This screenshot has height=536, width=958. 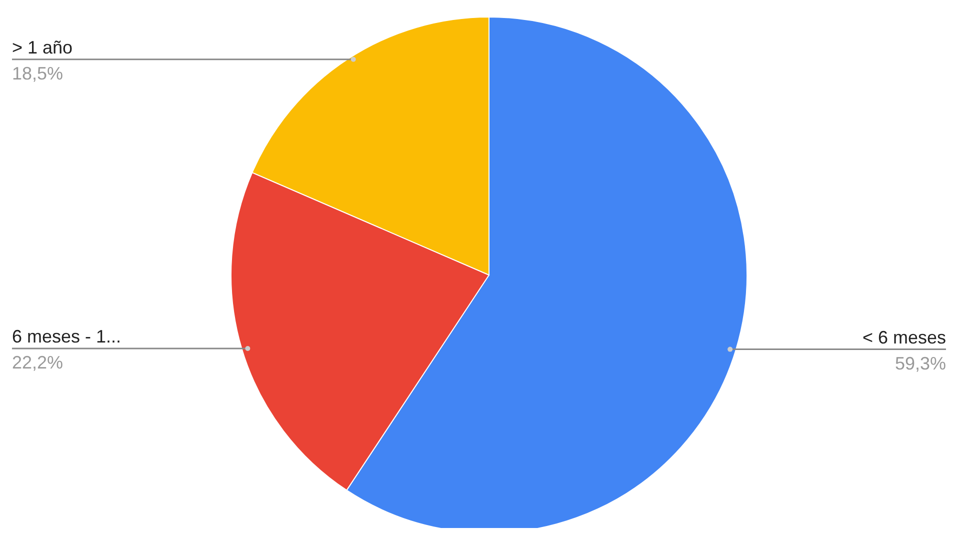 I want to click on data-label: 18,5%, so click(x=38, y=73).